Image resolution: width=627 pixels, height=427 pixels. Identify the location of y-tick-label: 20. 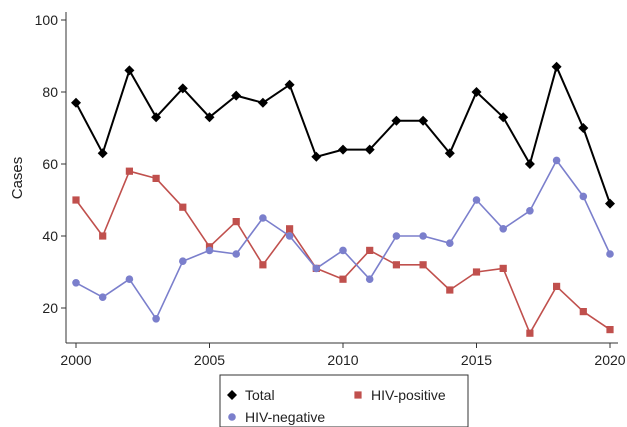
(50, 308).